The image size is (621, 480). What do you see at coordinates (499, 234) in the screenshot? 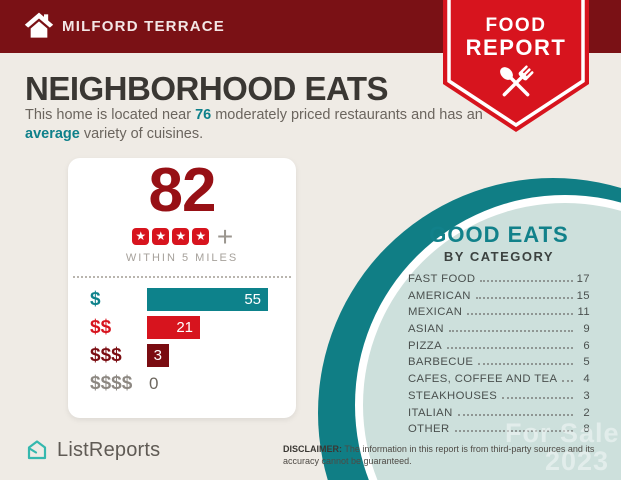
I see `good-eats-title: GOOD EATS` at bounding box center [499, 234].